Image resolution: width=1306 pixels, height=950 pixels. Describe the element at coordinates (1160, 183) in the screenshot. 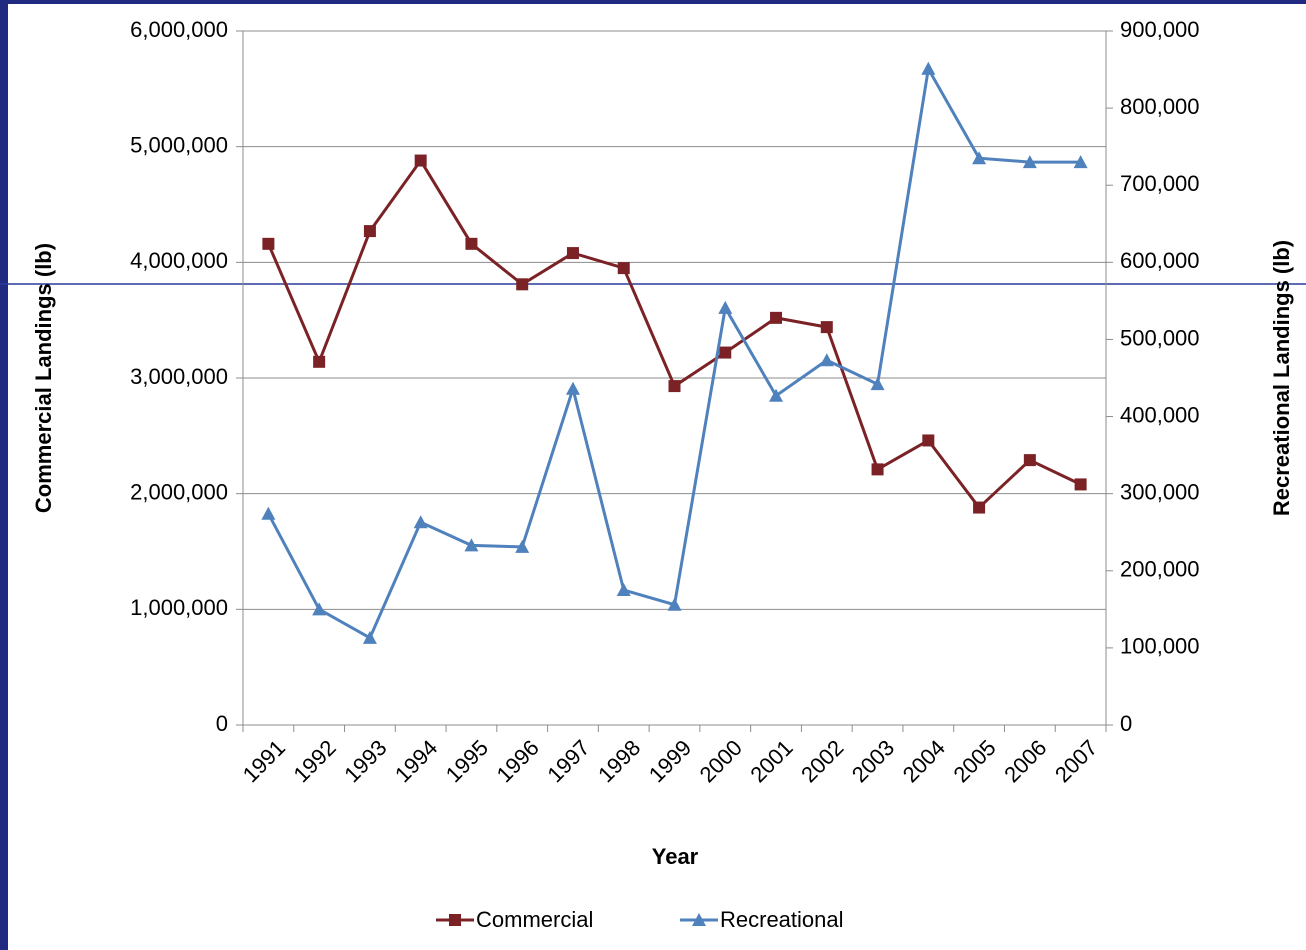

I see `y2-tick-label: 700,000` at that location.